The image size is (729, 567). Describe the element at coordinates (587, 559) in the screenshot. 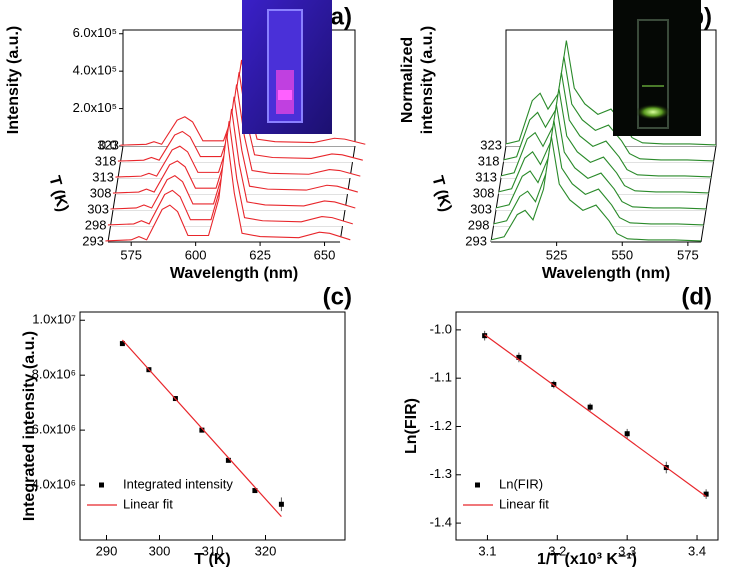

I see `x-axis-label: 1/T (x10³ K⁻¹)` at that location.